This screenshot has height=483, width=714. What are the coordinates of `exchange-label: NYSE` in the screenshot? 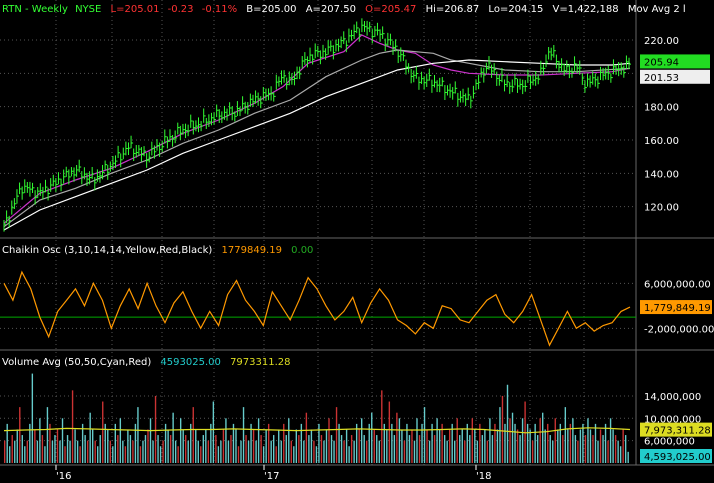 It's located at (88, 9).